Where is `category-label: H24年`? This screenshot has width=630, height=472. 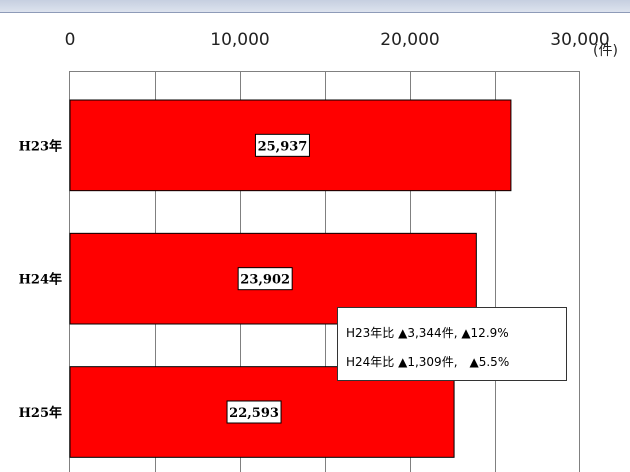
category-label: H24年 is located at coordinates (40, 280).